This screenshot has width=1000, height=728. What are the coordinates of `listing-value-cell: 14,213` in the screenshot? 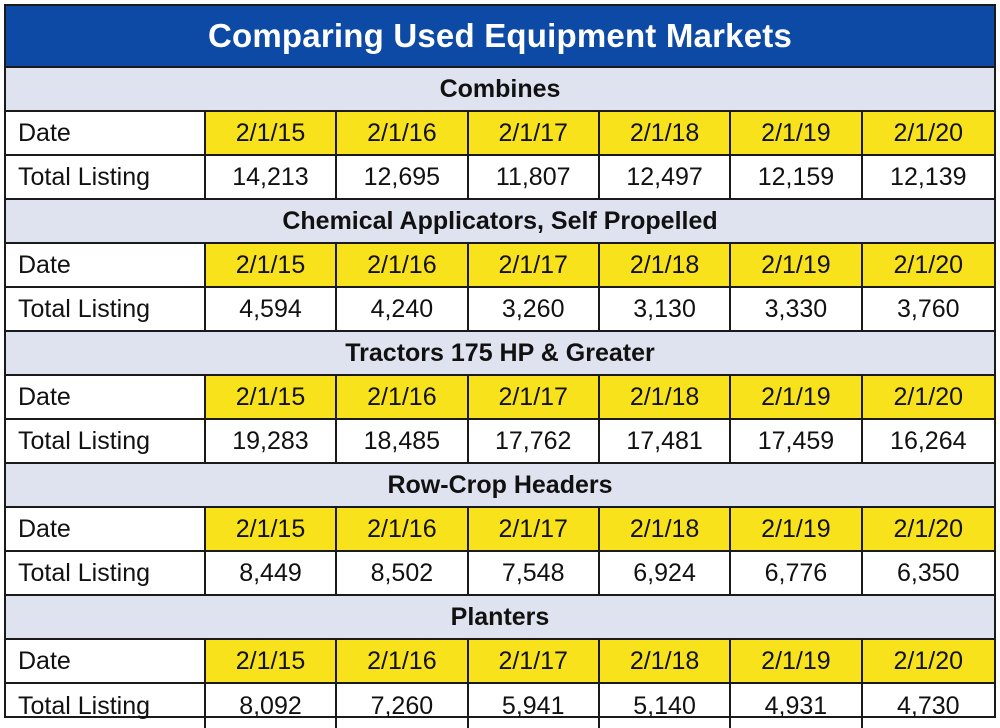 It's located at (272, 177).